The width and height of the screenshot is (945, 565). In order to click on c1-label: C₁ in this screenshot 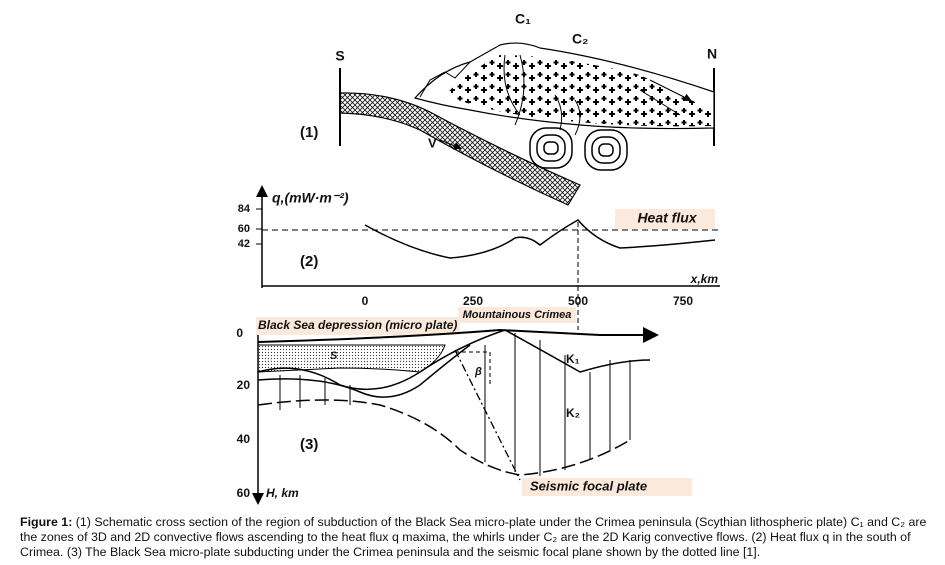, I will do `click(523, 19)`.